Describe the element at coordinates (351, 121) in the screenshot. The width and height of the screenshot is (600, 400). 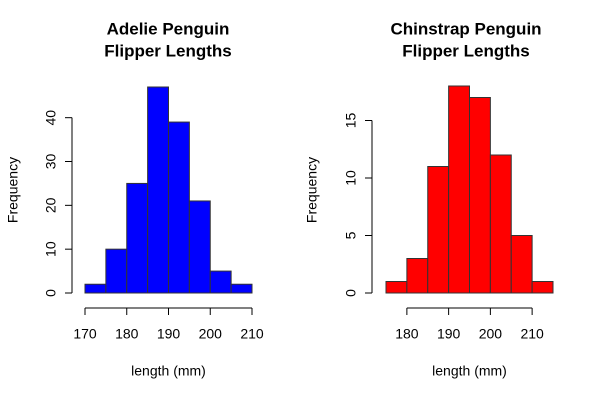
I see `y-tick-label: 15` at that location.